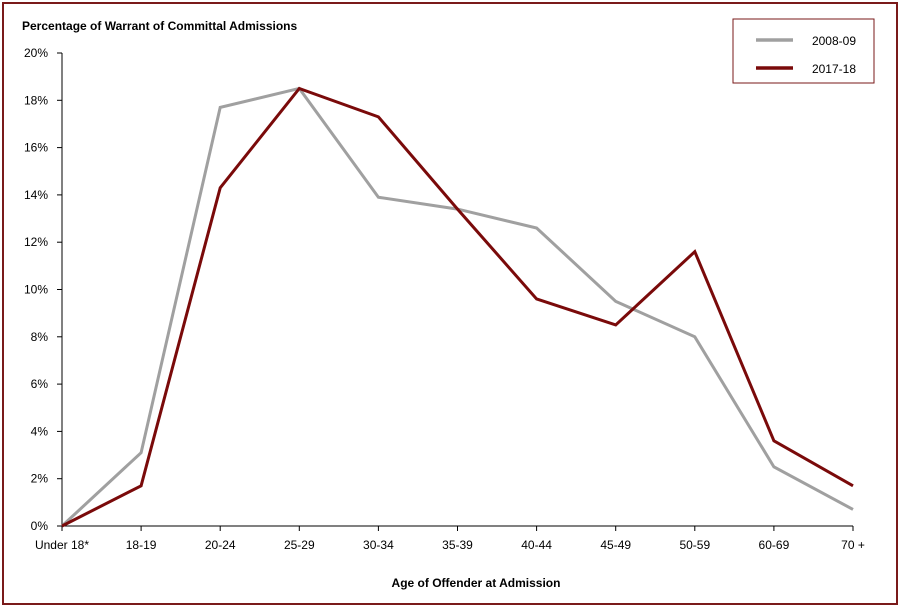 This screenshot has height=607, width=900. What do you see at coordinates (457, 545) in the screenshot?
I see `x-tick-label: 35-39` at bounding box center [457, 545].